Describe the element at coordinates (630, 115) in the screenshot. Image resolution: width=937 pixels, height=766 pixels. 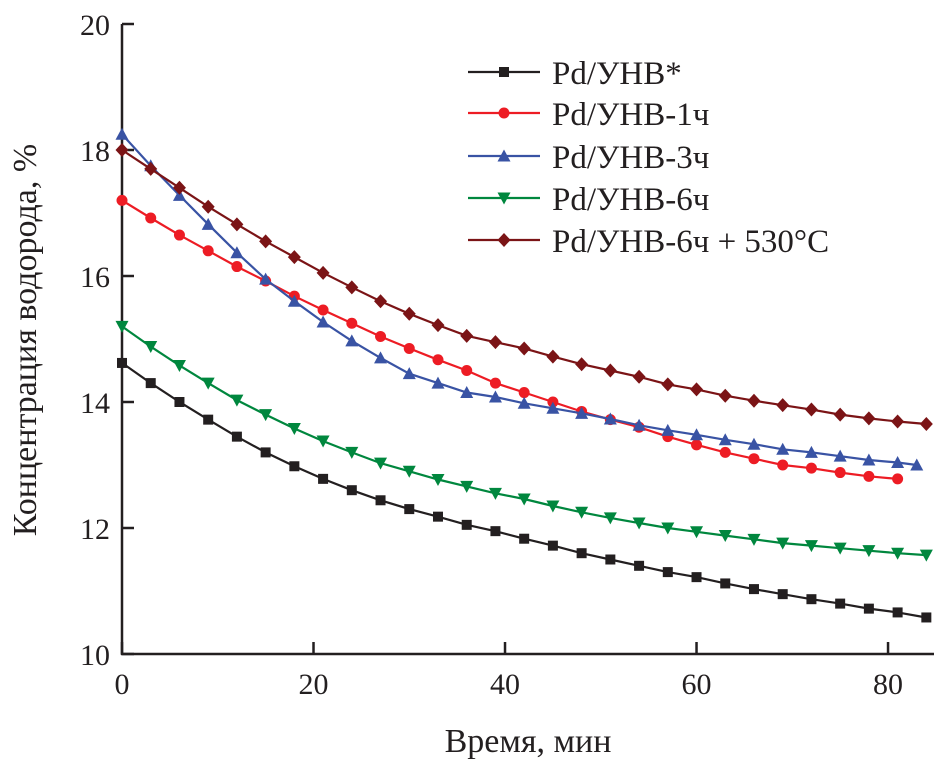
I see `legend-label: Pd/УНВ-1ч` at that location.